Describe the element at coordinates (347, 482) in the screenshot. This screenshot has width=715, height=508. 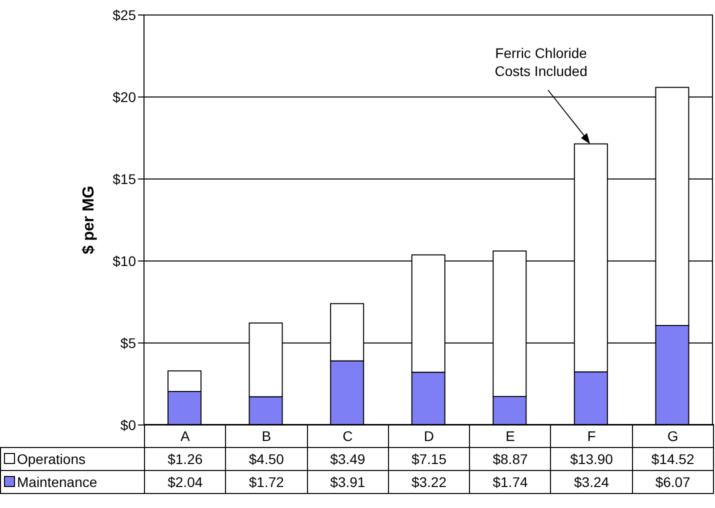
I see `data-label: $3.91` at that location.